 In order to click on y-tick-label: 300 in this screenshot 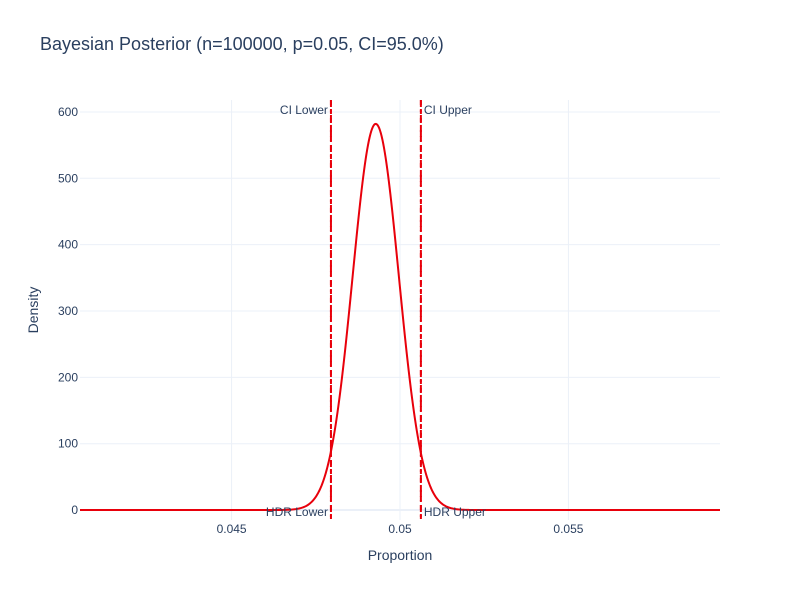, I will do `click(68, 311)`.